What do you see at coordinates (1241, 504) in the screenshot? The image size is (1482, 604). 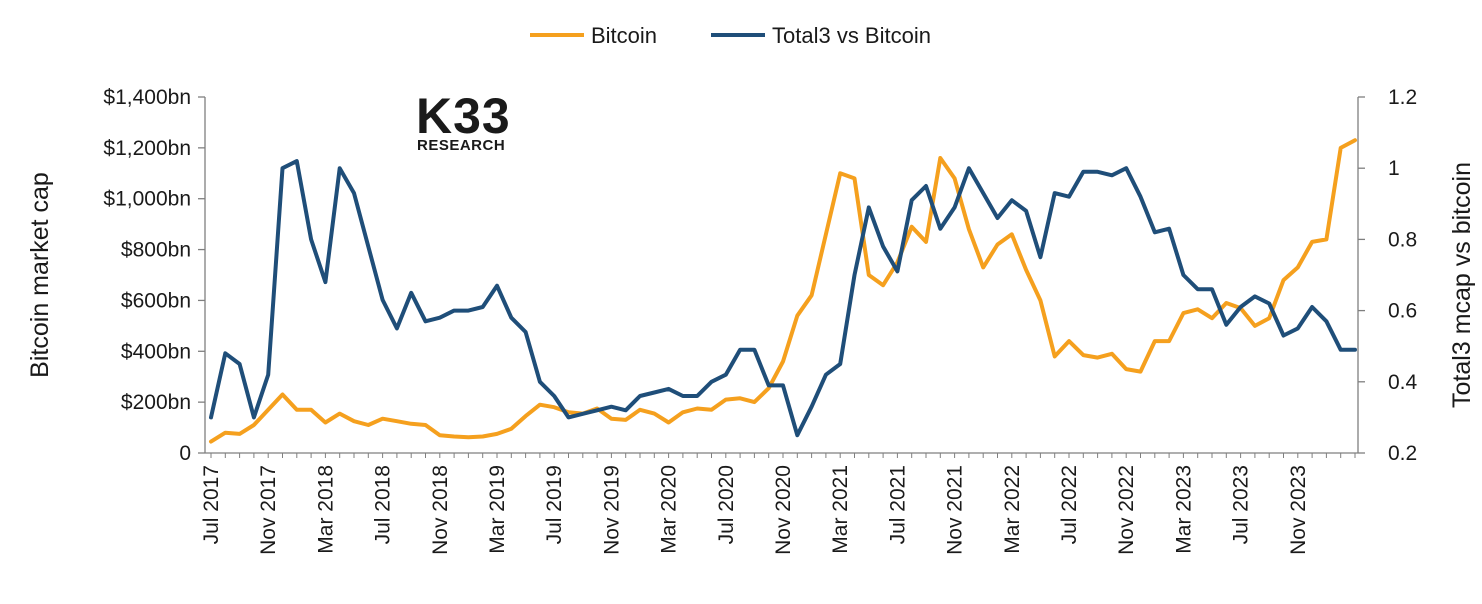 I see `x-tick-label: Jul 2023` at bounding box center [1241, 504].